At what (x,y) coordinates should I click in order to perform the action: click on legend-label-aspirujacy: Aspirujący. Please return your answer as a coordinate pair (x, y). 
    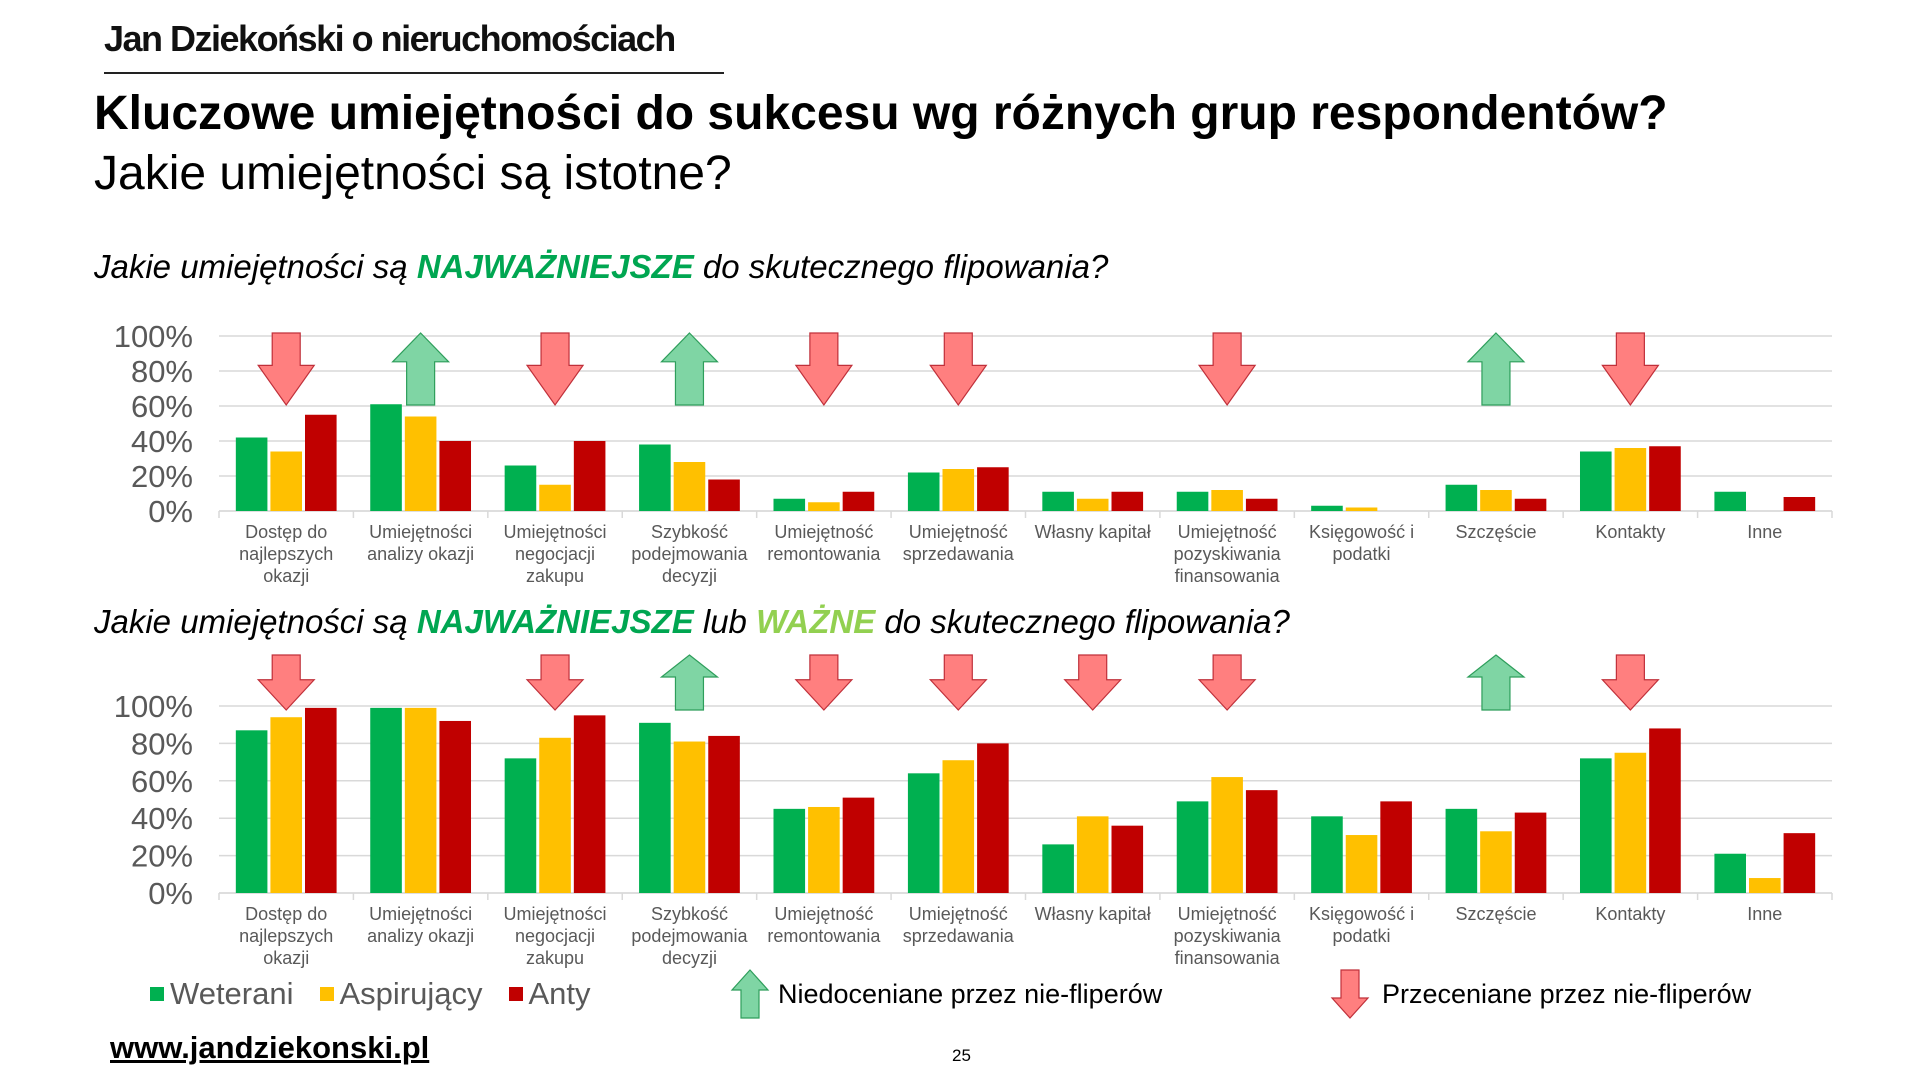
    Looking at the image, I should click on (411, 993).